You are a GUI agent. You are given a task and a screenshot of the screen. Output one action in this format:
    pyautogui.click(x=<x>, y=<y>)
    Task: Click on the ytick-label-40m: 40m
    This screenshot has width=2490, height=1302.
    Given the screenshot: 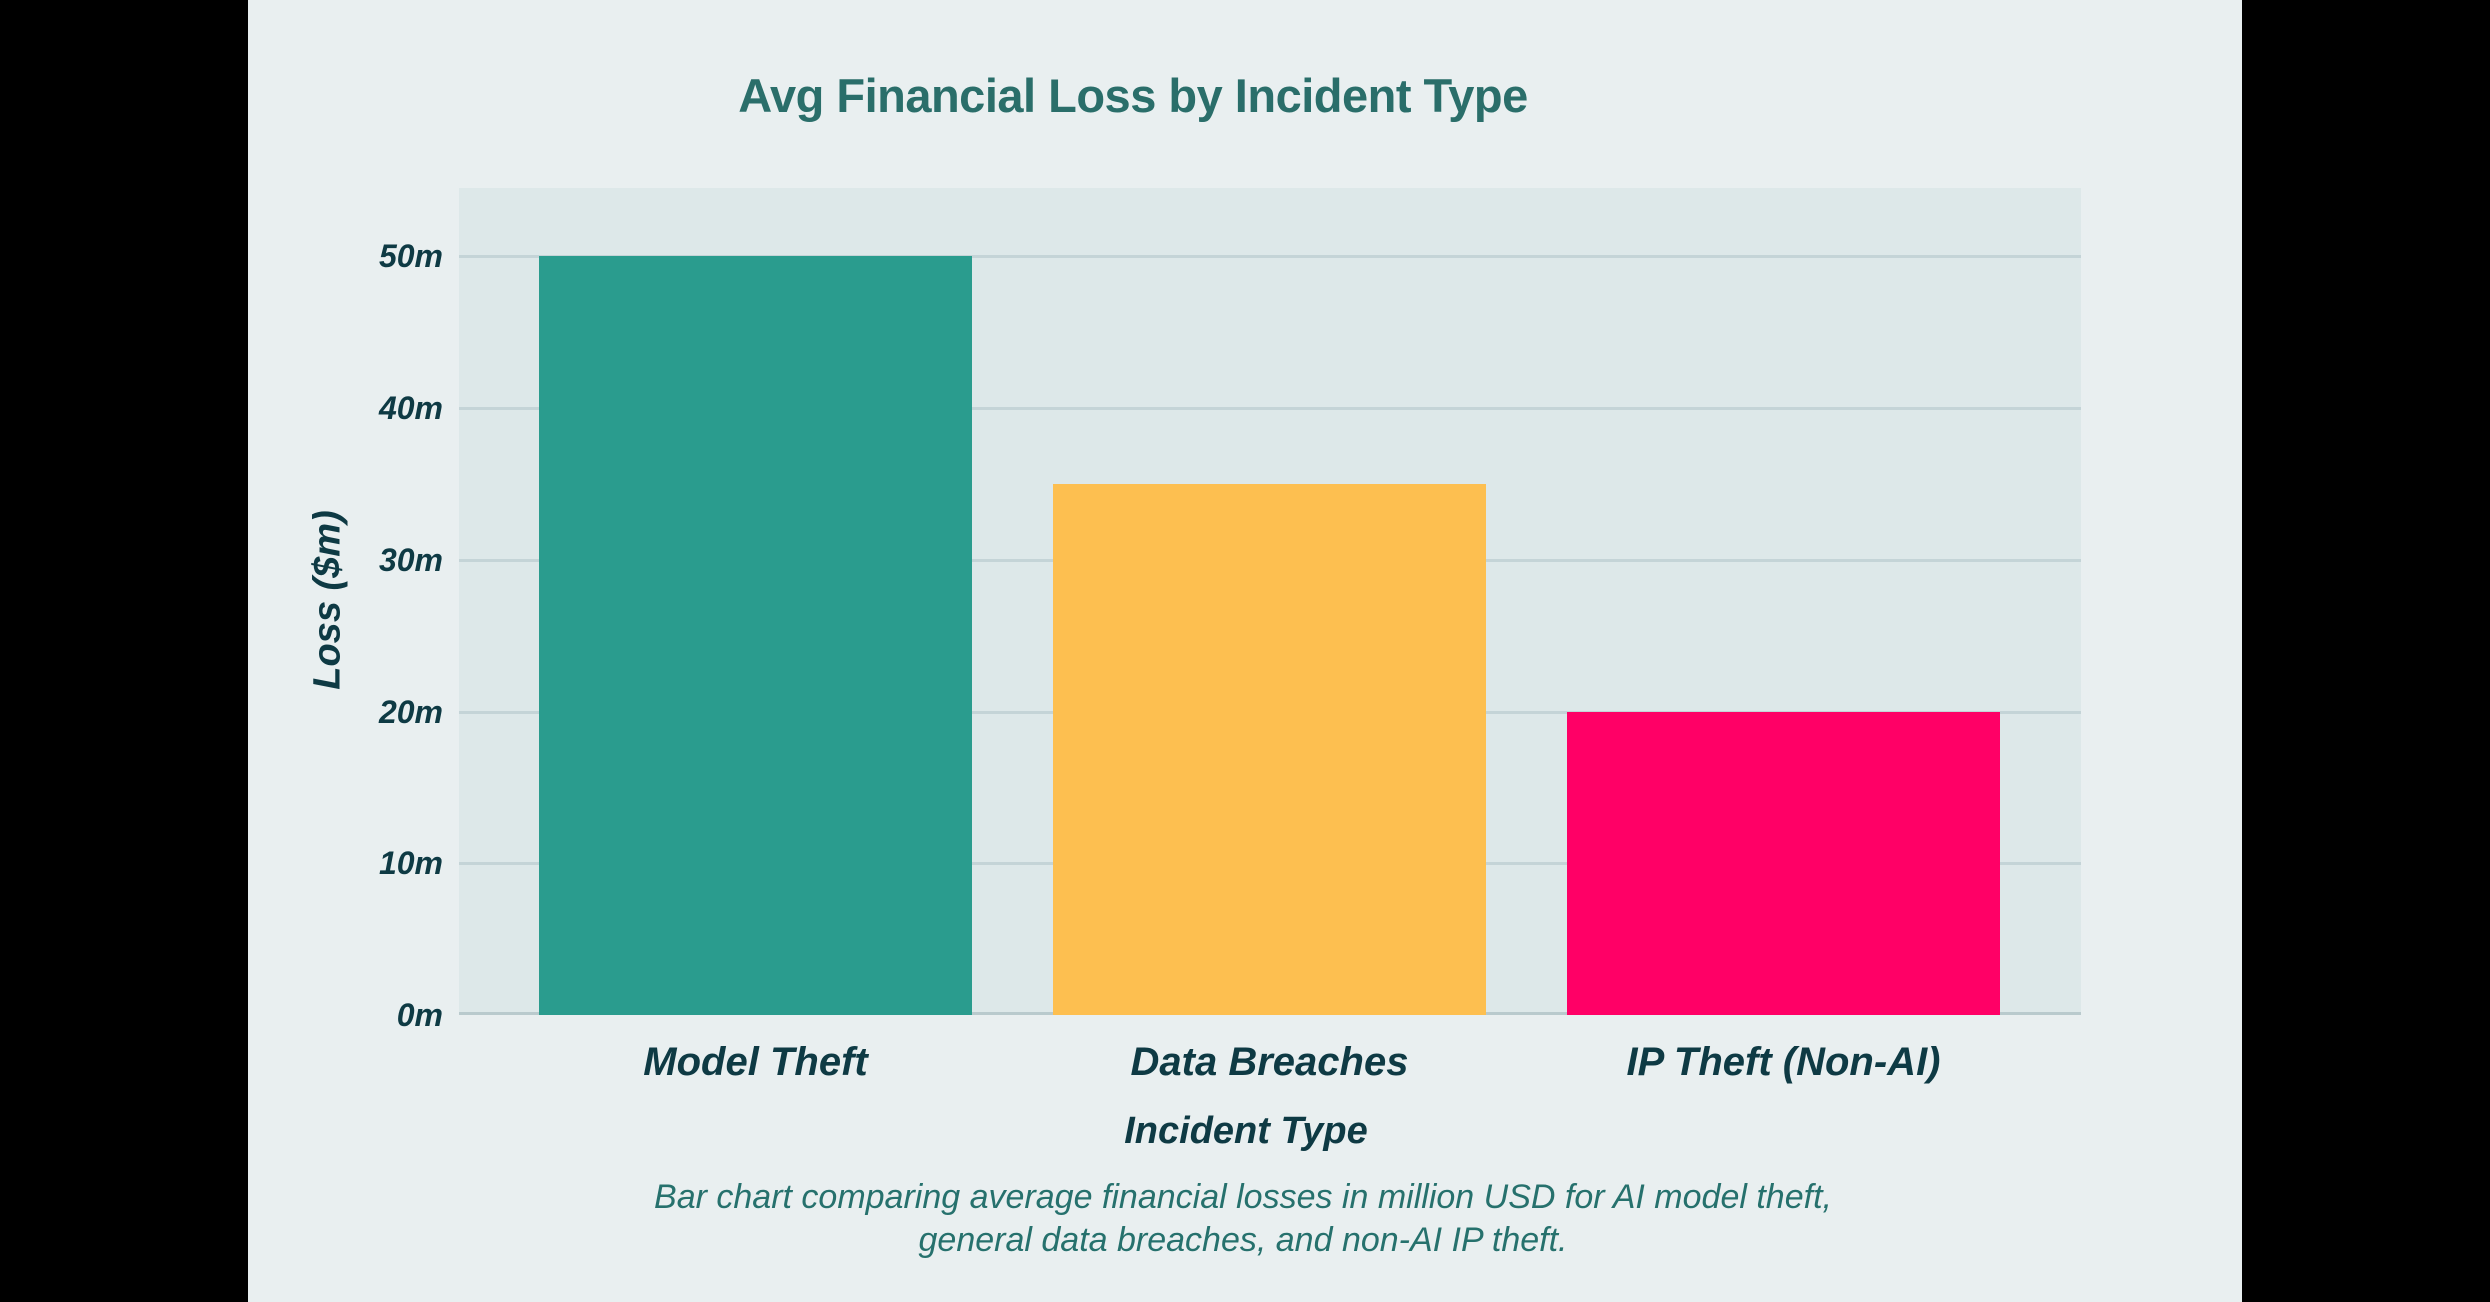 What is the action you would take?
    pyautogui.click(x=410, y=408)
    